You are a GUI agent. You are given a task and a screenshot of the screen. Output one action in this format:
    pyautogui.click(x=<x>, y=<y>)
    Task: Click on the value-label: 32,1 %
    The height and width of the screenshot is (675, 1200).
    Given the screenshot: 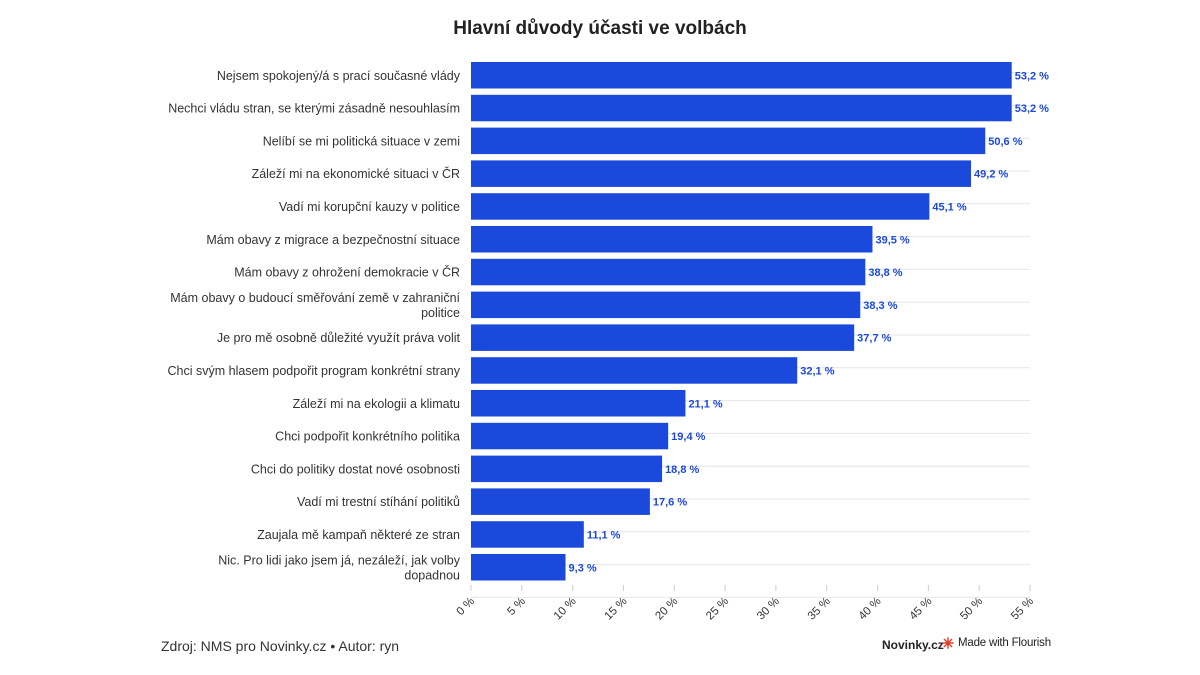 What is the action you would take?
    pyautogui.click(x=817, y=371)
    